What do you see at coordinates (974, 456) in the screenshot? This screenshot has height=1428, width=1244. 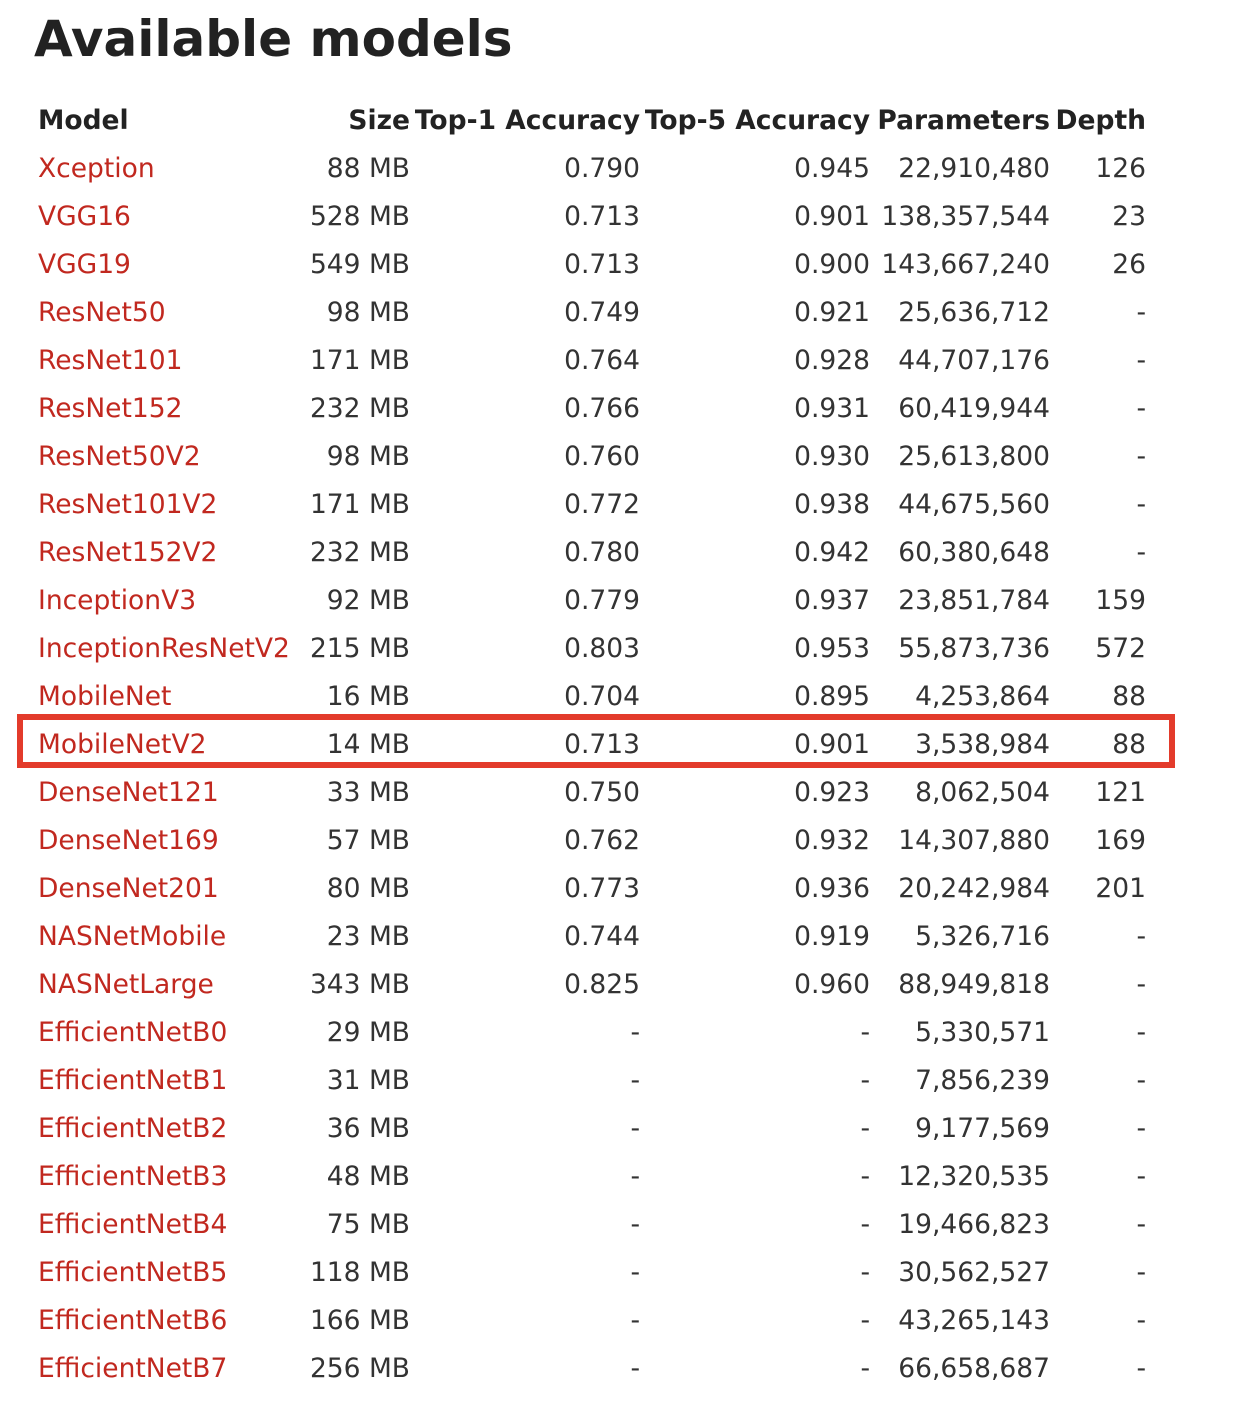 I see `parameters-cell: 25,613,800` at bounding box center [974, 456].